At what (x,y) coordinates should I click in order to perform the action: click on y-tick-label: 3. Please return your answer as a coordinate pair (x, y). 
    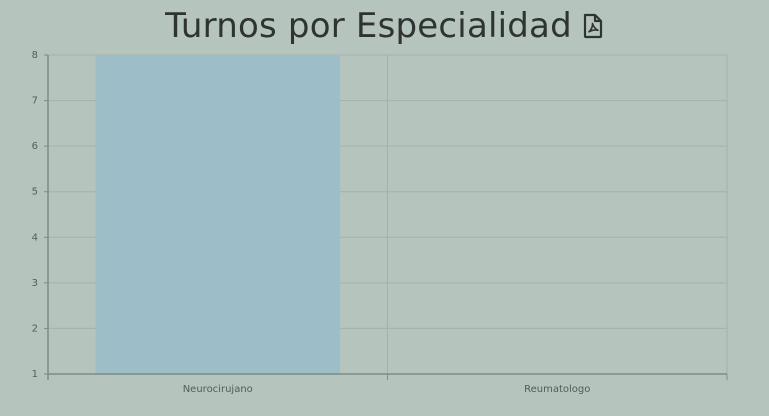
    Looking at the image, I should click on (35, 283).